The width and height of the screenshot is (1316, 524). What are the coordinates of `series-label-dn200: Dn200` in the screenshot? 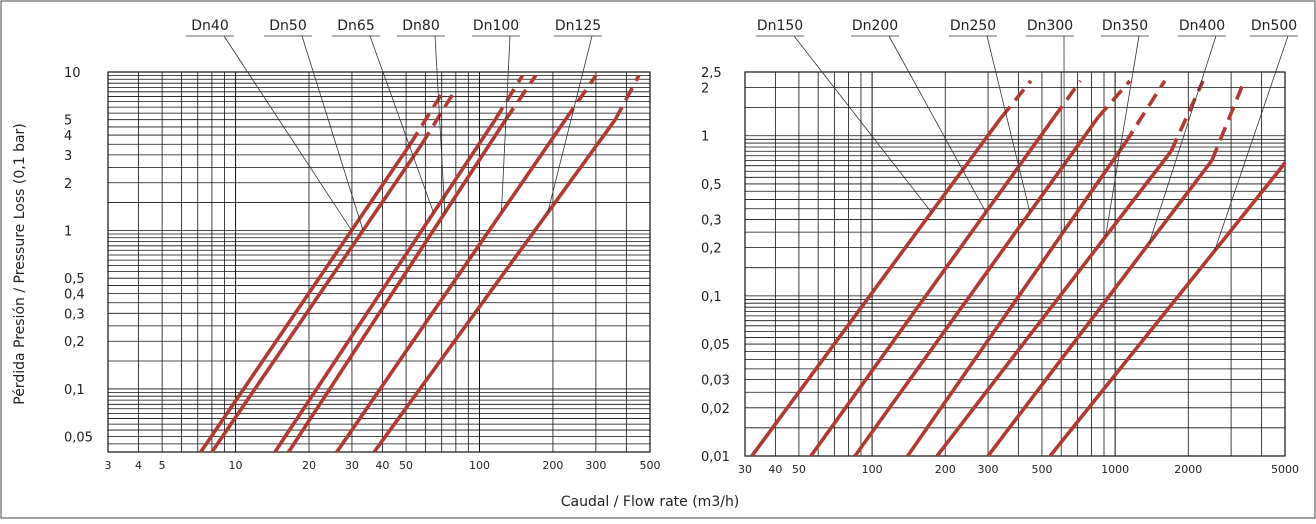 It's located at (875, 26).